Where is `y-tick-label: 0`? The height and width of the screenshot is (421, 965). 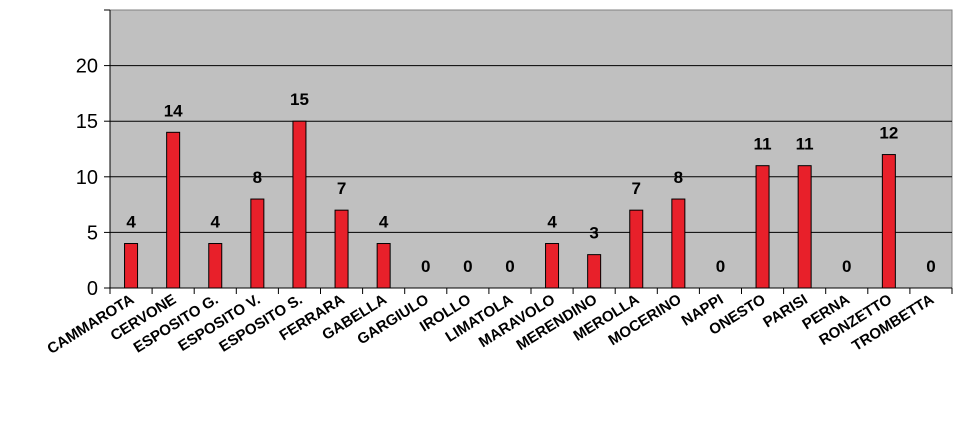 y-tick-label: 0 is located at coordinates (92, 289).